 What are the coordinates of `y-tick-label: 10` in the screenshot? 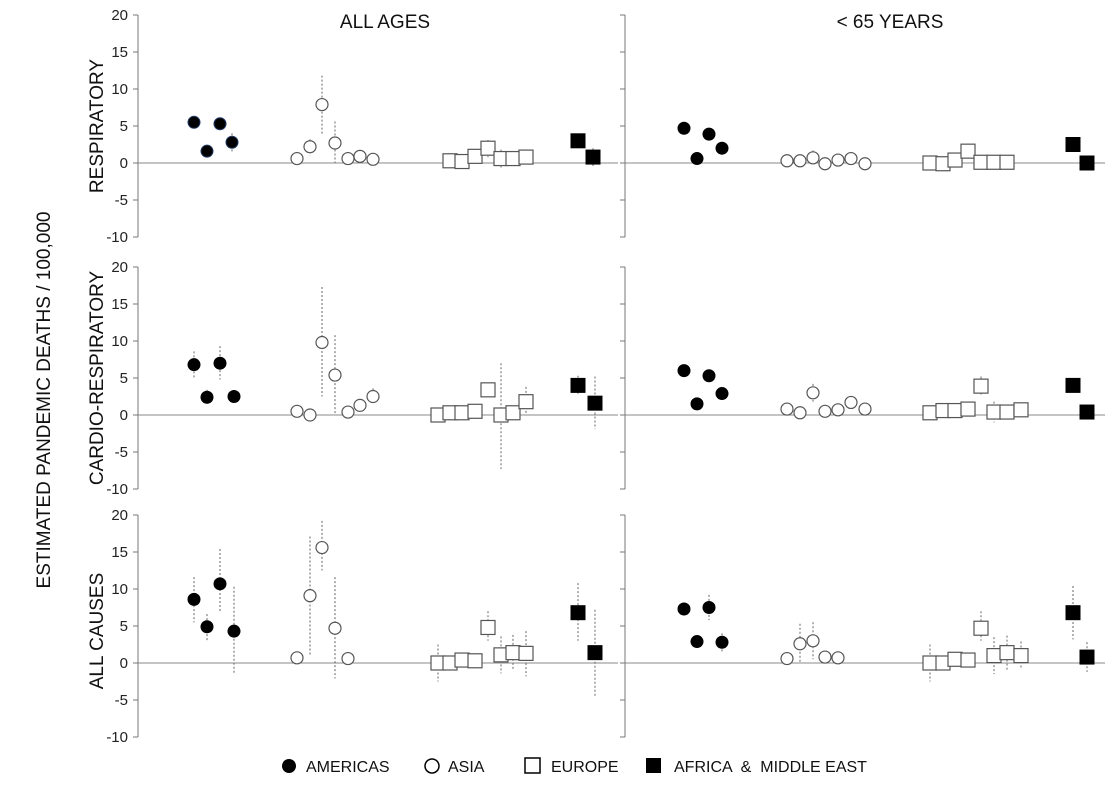 It's located at (119, 89).